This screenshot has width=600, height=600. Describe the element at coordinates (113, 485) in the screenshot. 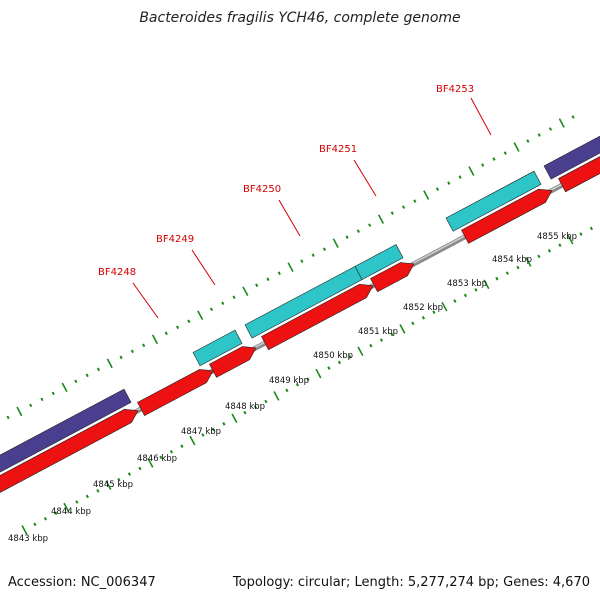

I see `kbp-label: 4845 kbp` at that location.